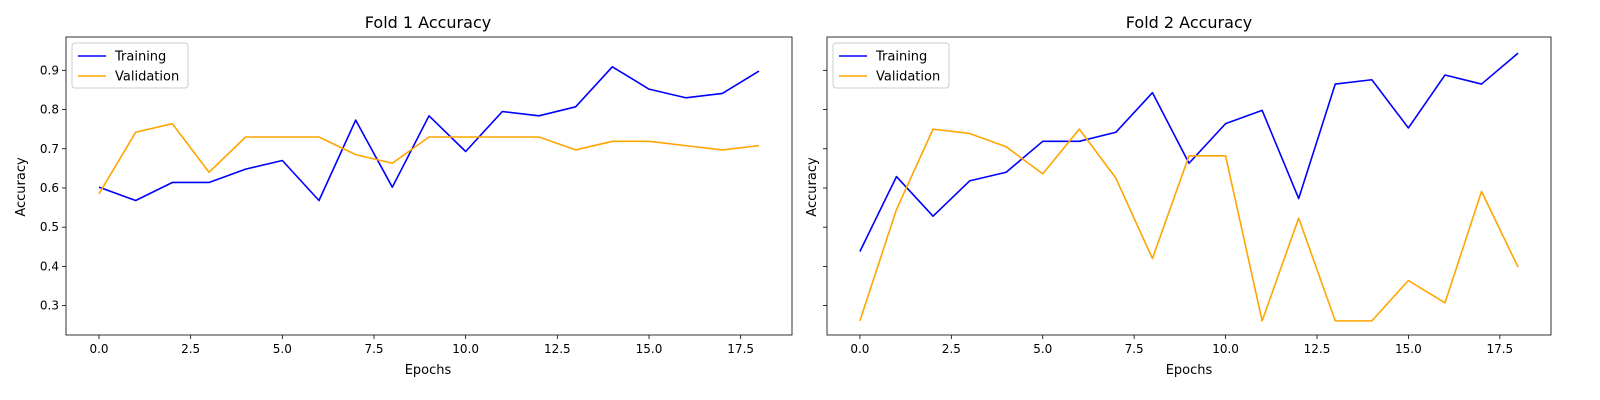 This screenshot has height=400, width=1600. I want to click on y-tick-label: 0.5, so click(49, 227).